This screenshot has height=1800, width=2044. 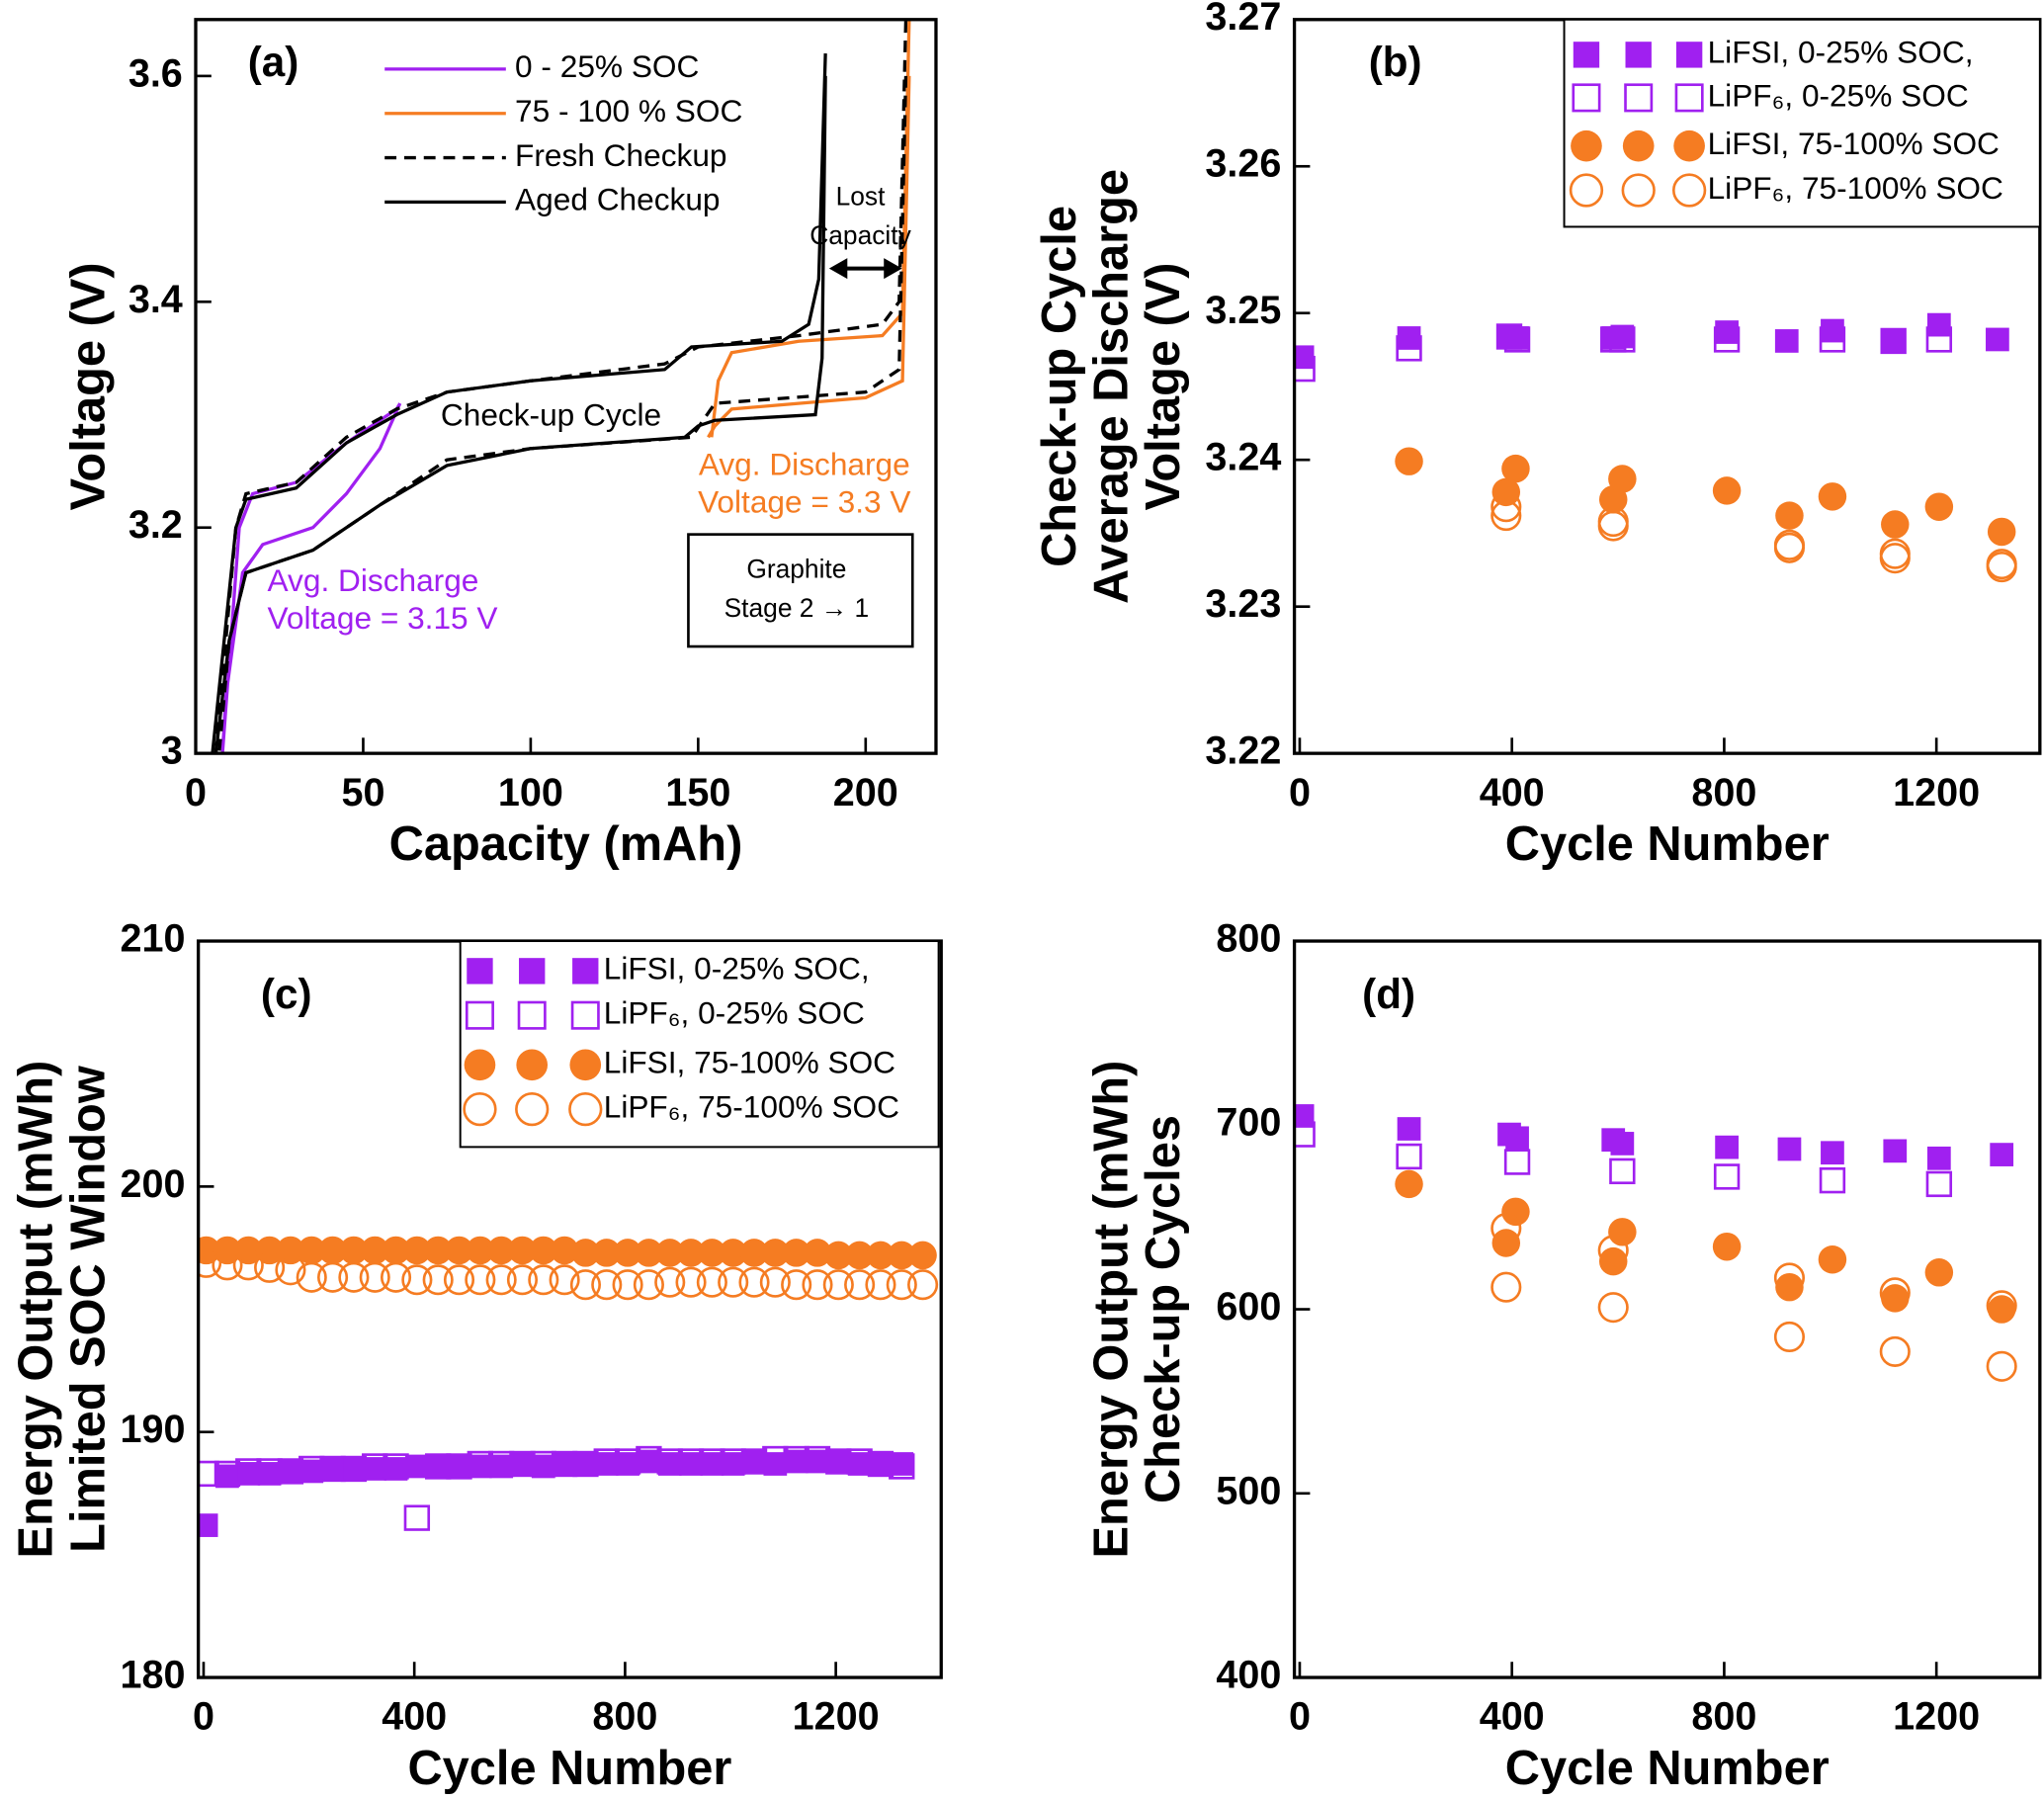 I want to click on plot-area, so click(x=568, y=1386).